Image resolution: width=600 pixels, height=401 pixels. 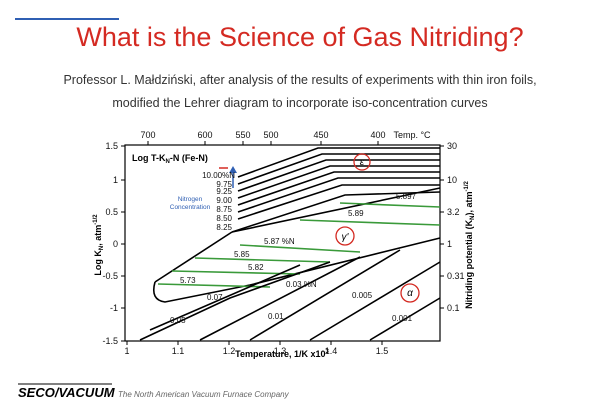 I want to click on concentration-label: 9.75, so click(x=224, y=184).